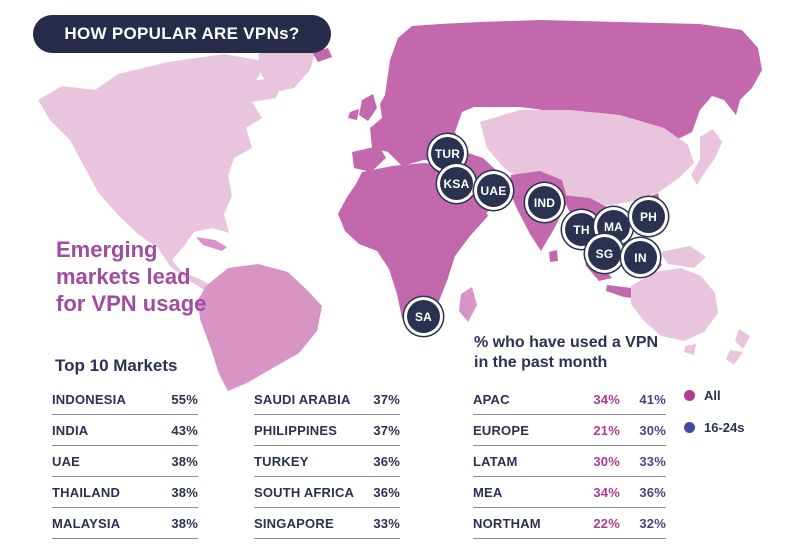 Image resolution: width=794 pixels, height=557 pixels. Describe the element at coordinates (604, 253) in the screenshot. I see `map-marker-sg: SG` at that location.